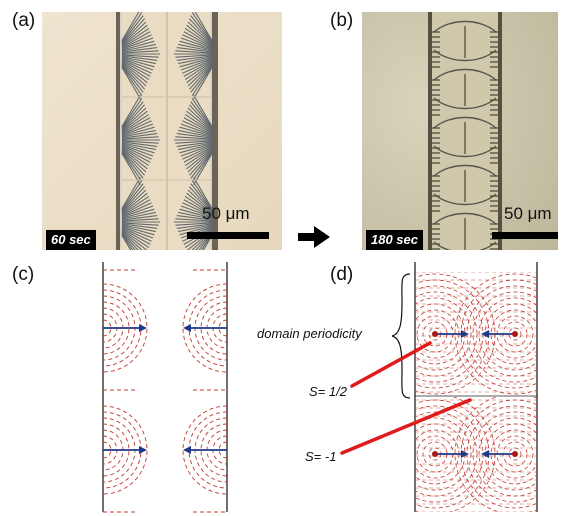 The width and height of the screenshot is (567, 516). Describe the element at coordinates (394, 240) in the screenshot. I see `panel-b-time-badge: 180 sec` at that location.